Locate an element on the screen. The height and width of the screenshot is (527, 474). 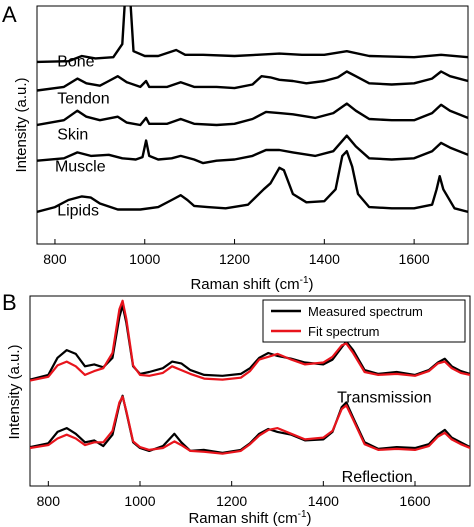
panel-a-x-axis-label: Raman shift (cm-1) is located at coordinates (251, 284).